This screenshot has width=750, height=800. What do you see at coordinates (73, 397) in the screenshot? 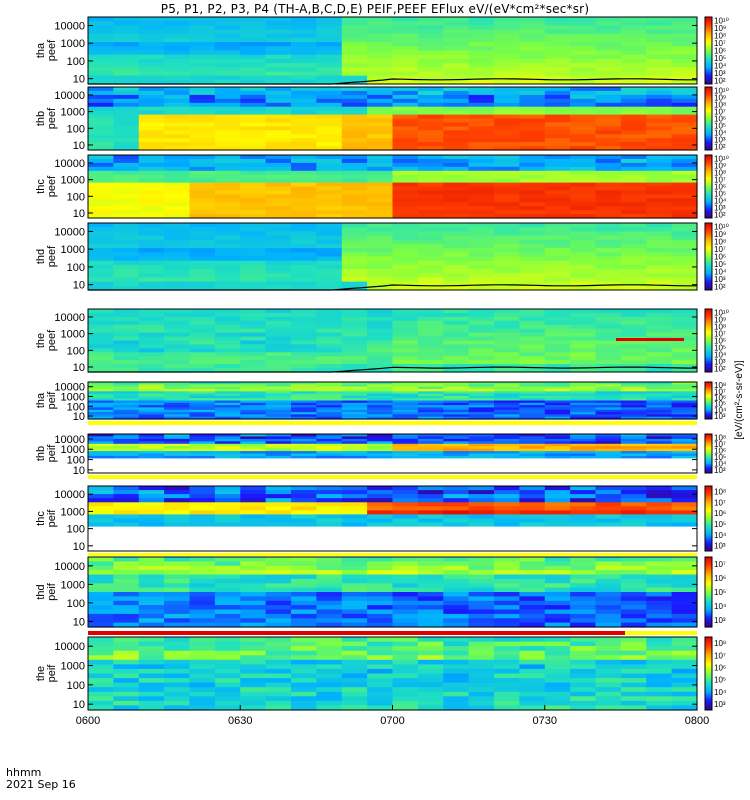
I see `y-tick-label: 1000` at bounding box center [73, 397].